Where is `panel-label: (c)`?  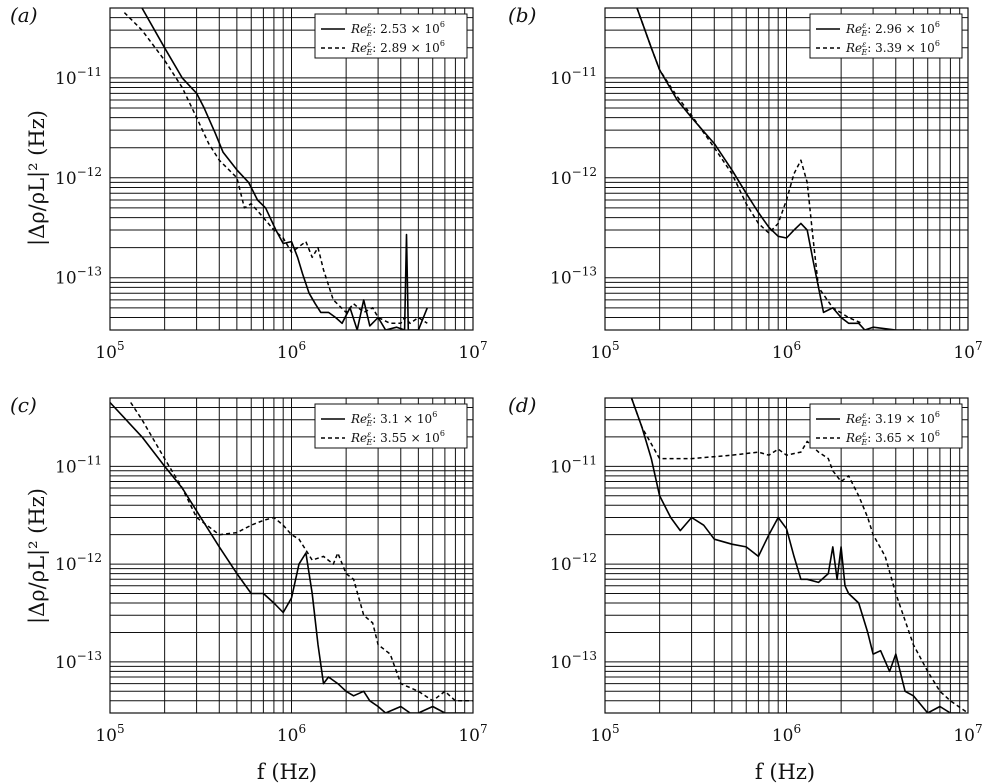
panel-label: (c) is located at coordinates (23, 405).